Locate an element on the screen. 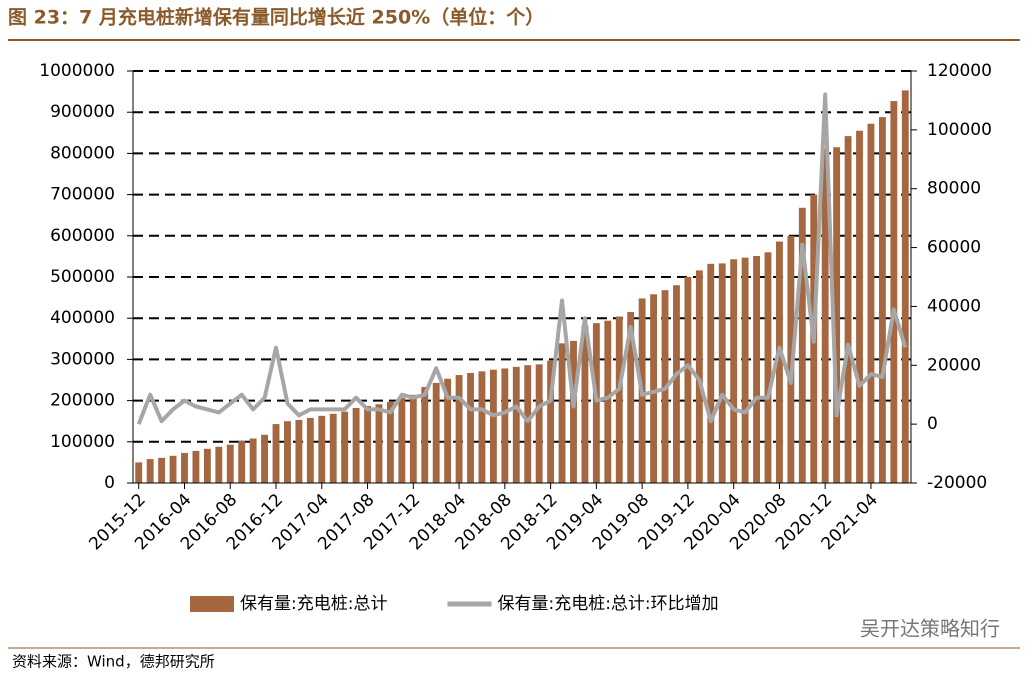 The width and height of the screenshot is (1025, 680). y-tick-label: 900000 is located at coordinates (82, 112).